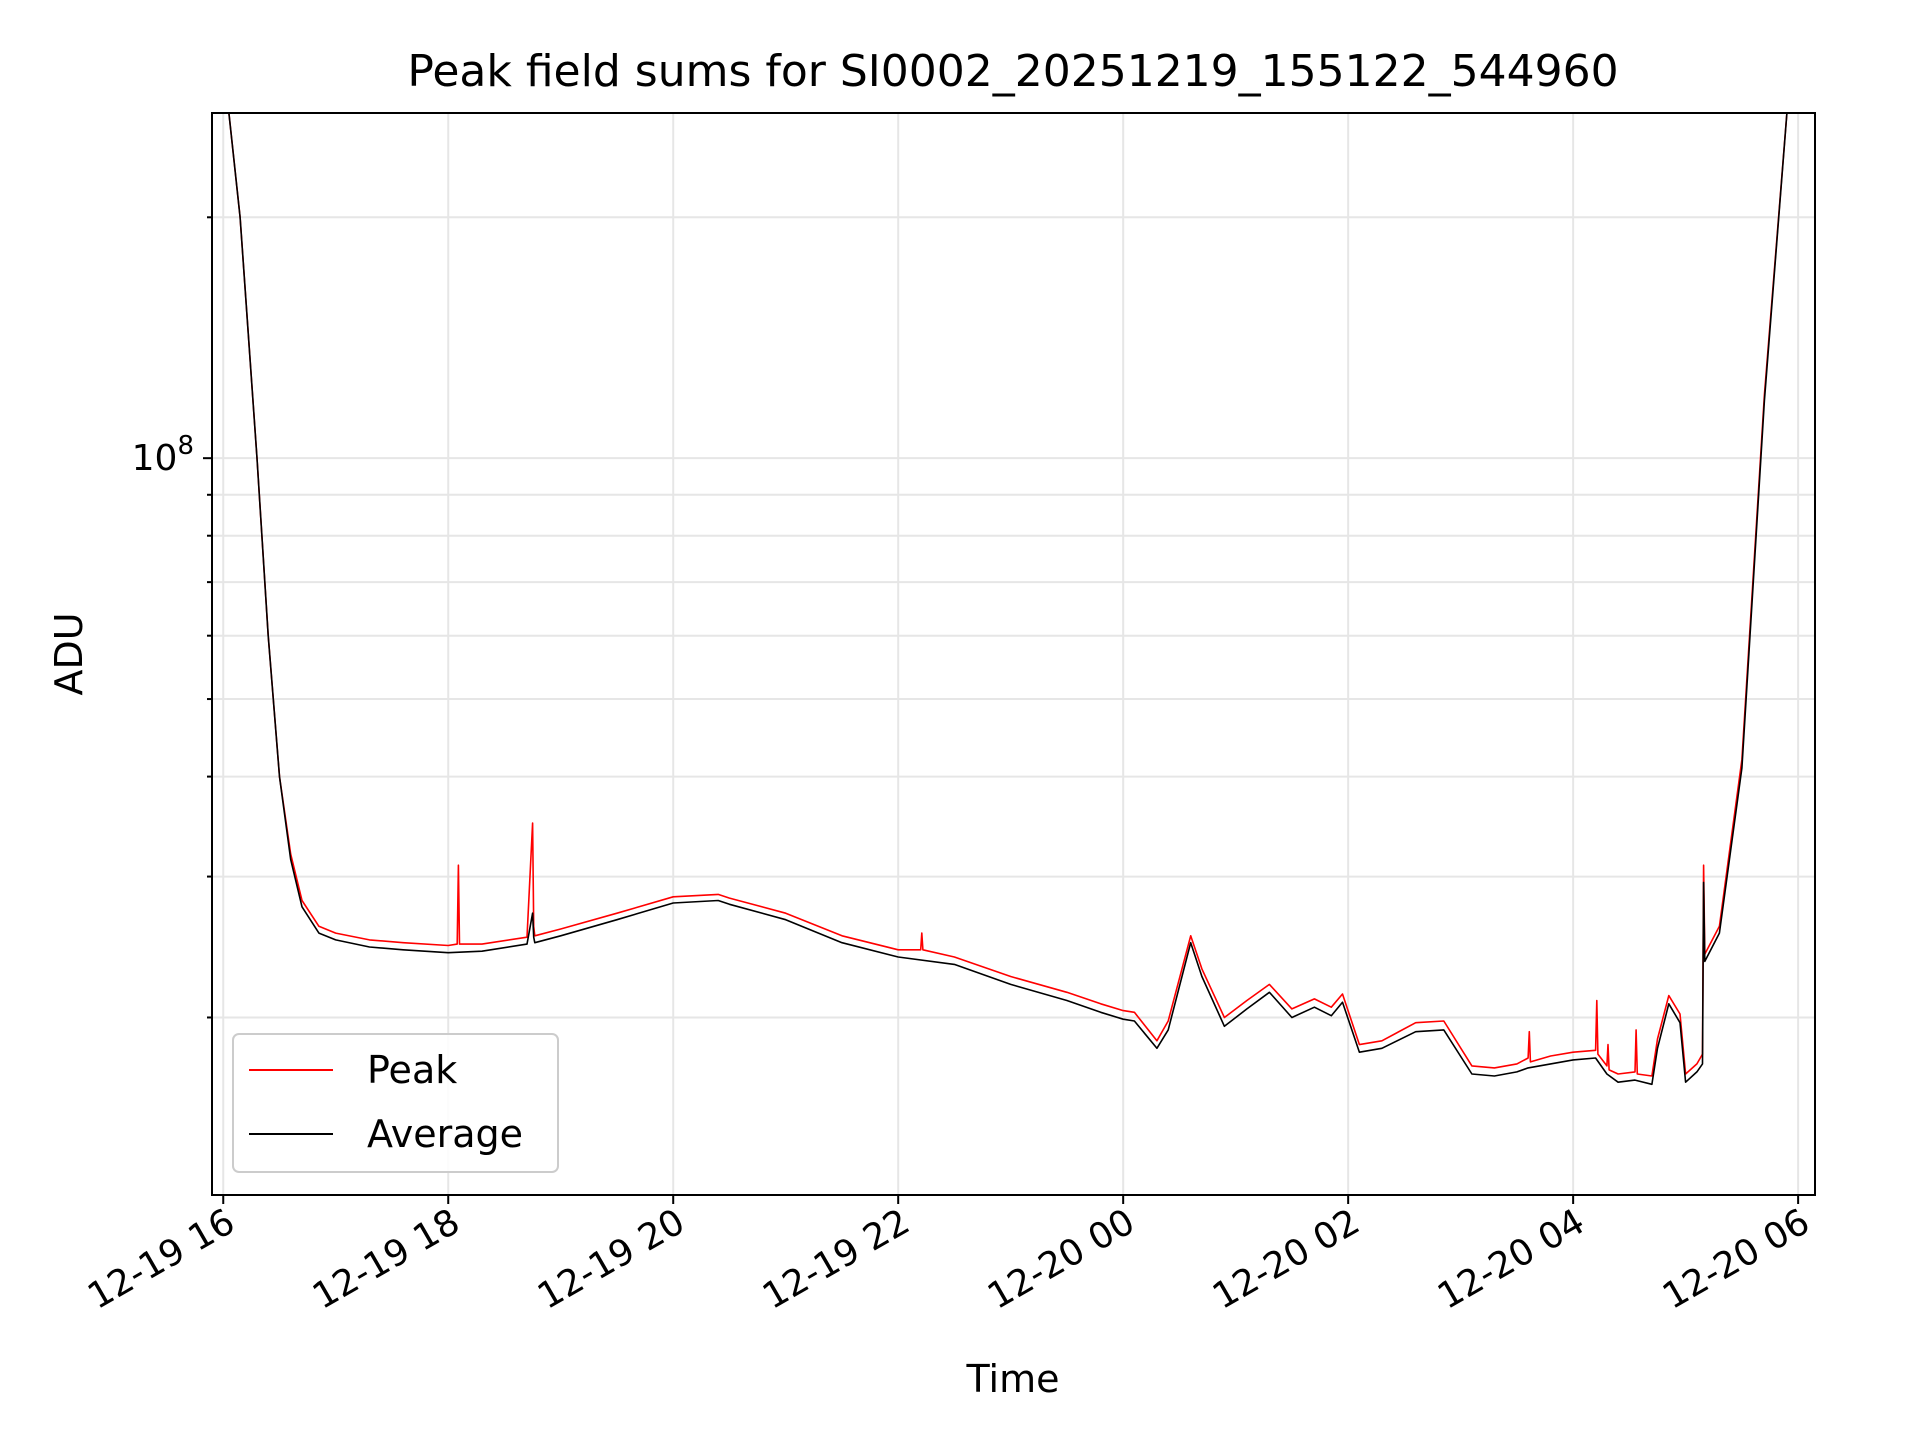  I want to click on y-tick-exponent: 8, so click(185, 446).